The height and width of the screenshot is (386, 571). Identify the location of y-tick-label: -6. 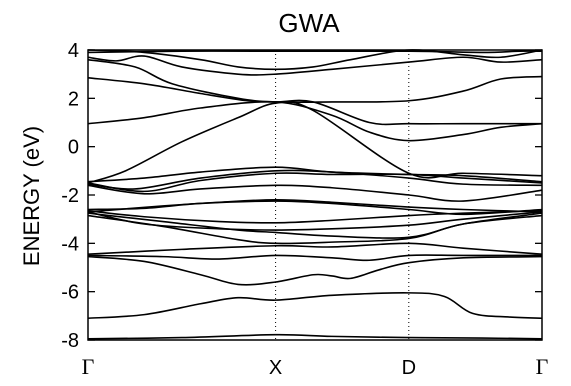
(70, 293).